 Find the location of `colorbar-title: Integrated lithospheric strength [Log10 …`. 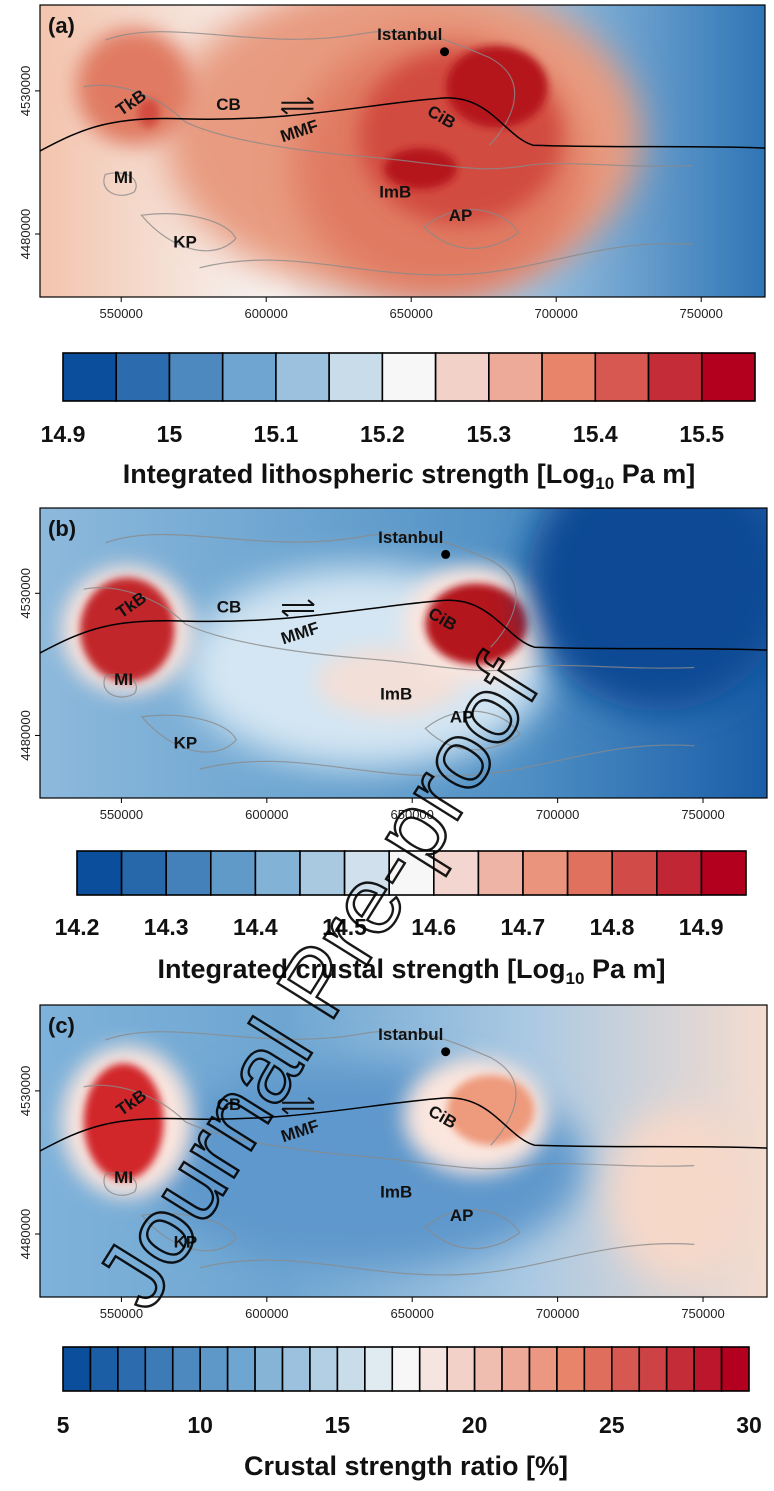

colorbar-title: Integrated lithospheric strength [Log10 … is located at coordinates (409, 476).